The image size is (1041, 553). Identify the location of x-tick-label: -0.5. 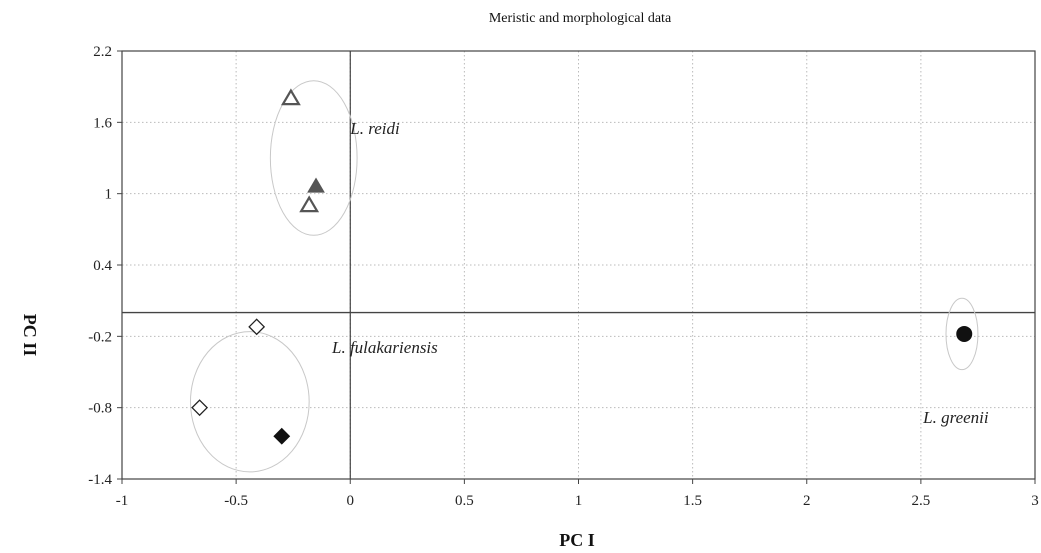
(236, 501).